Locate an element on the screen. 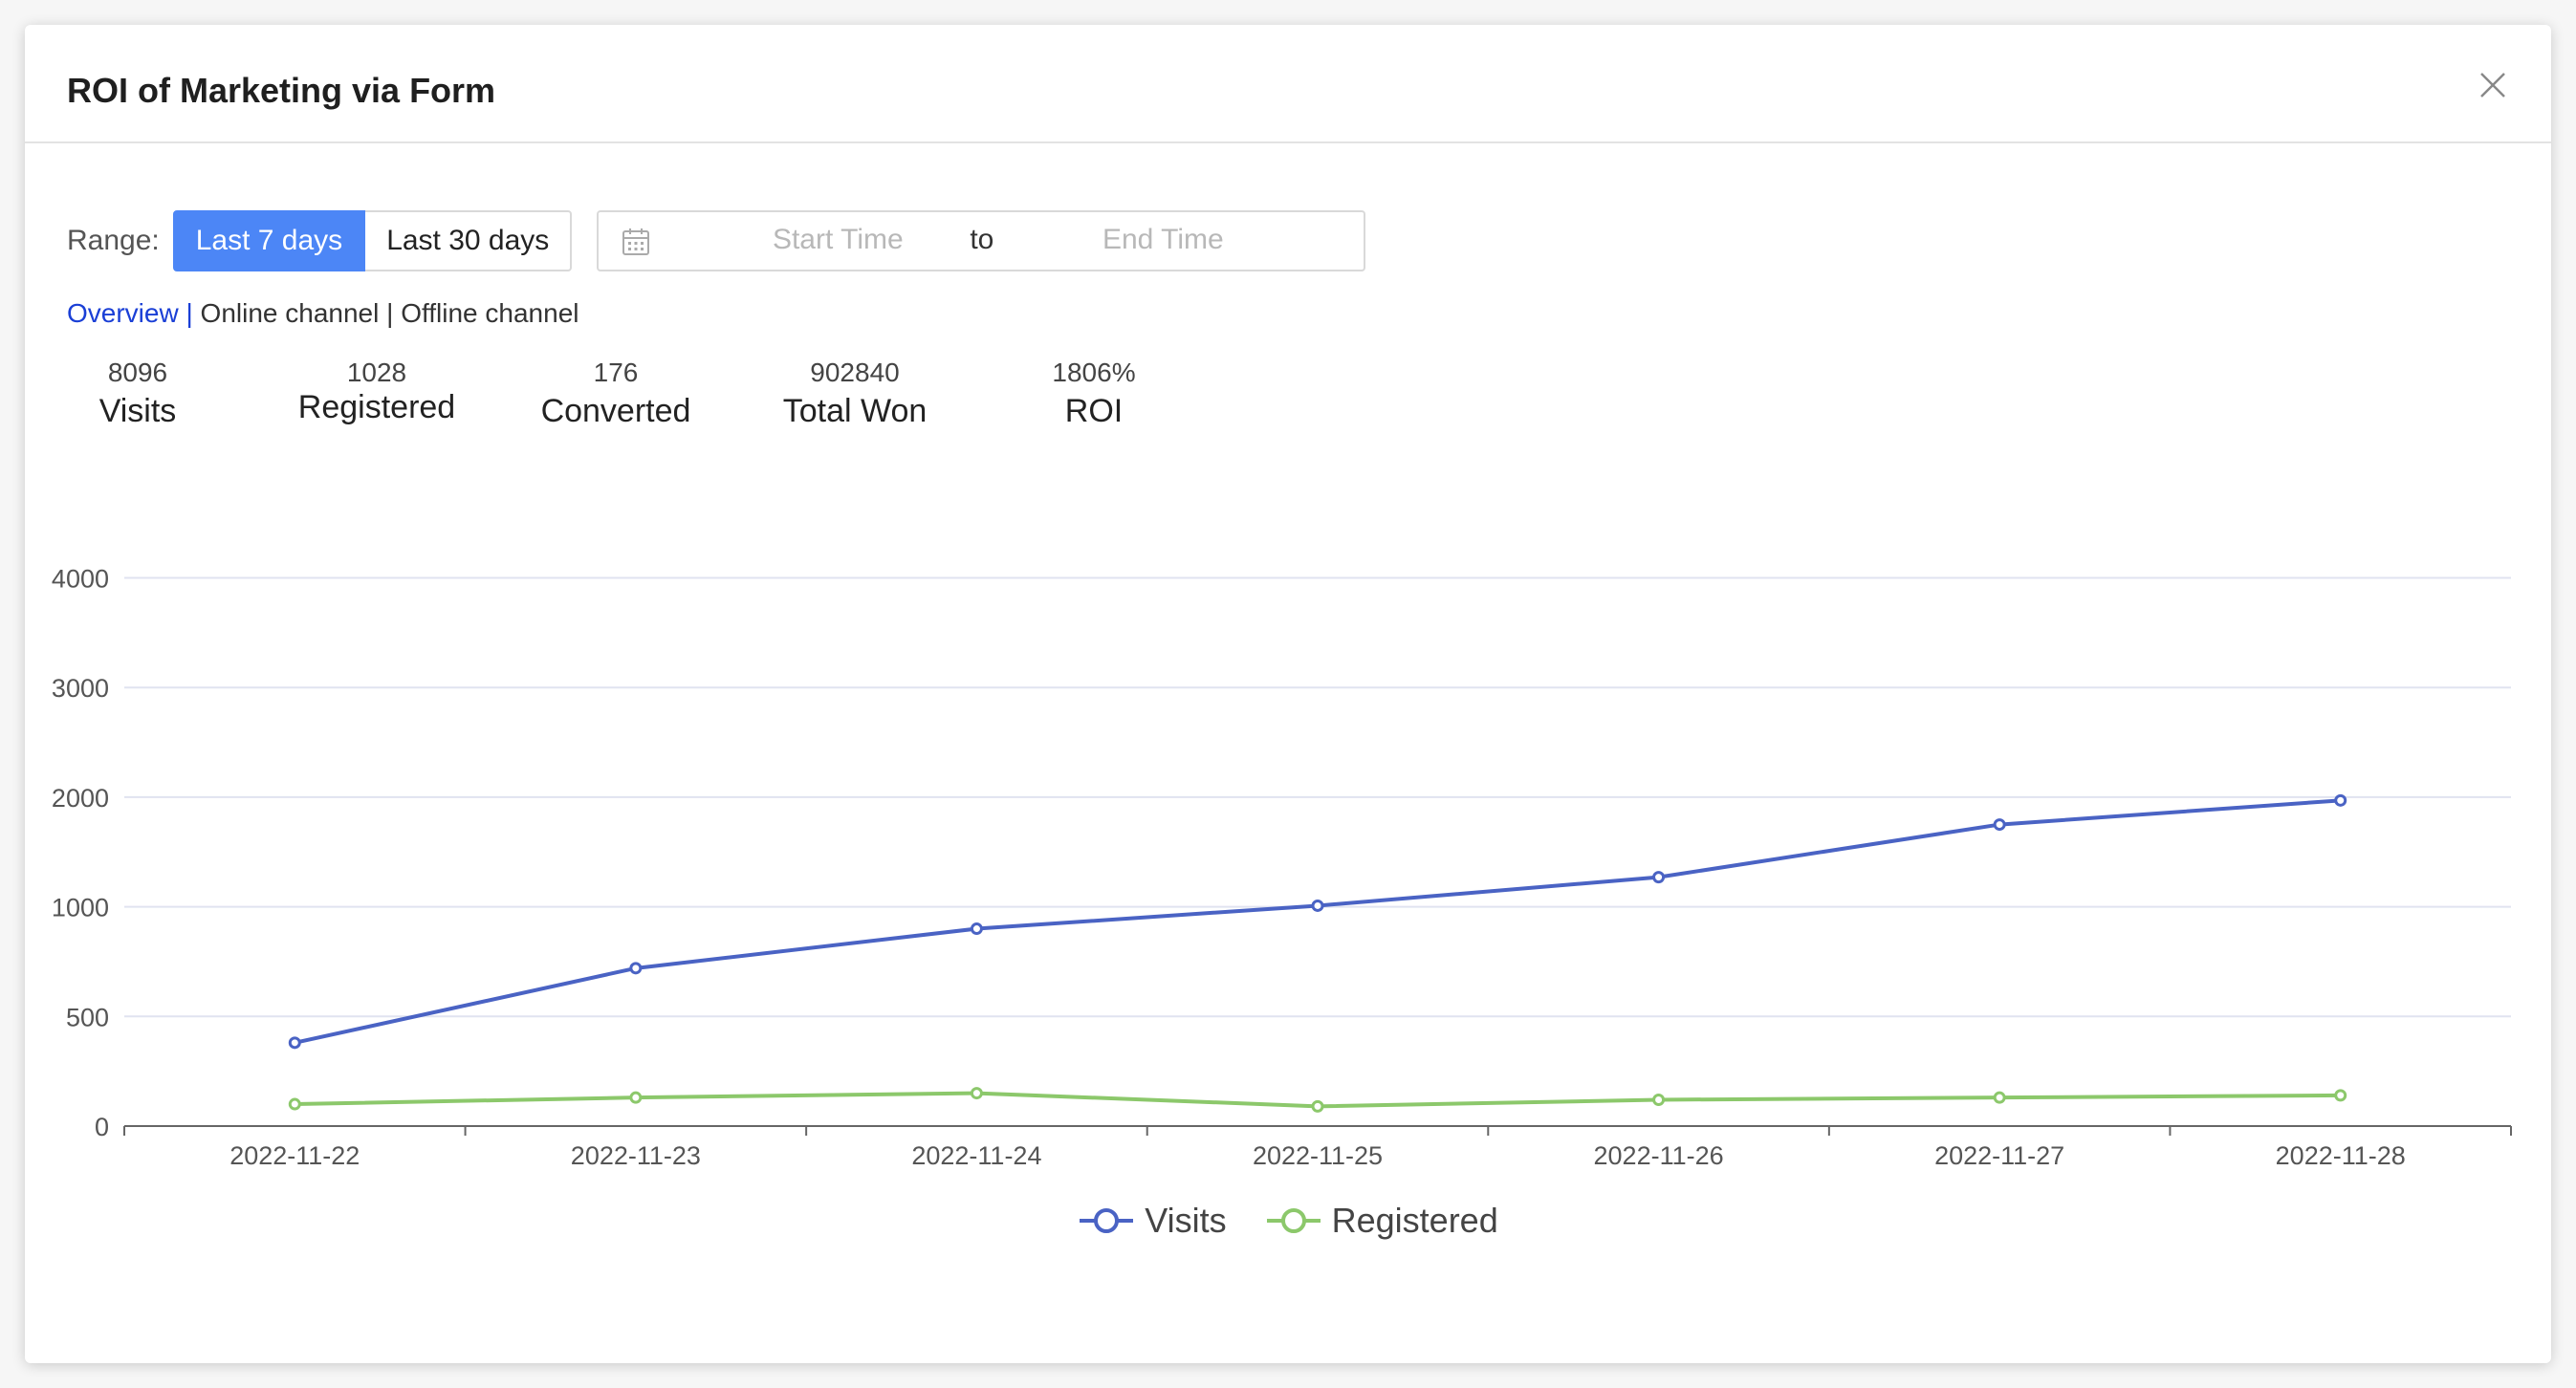 This screenshot has width=2576, height=1388. start-time-input: Start Time is located at coordinates (838, 239).